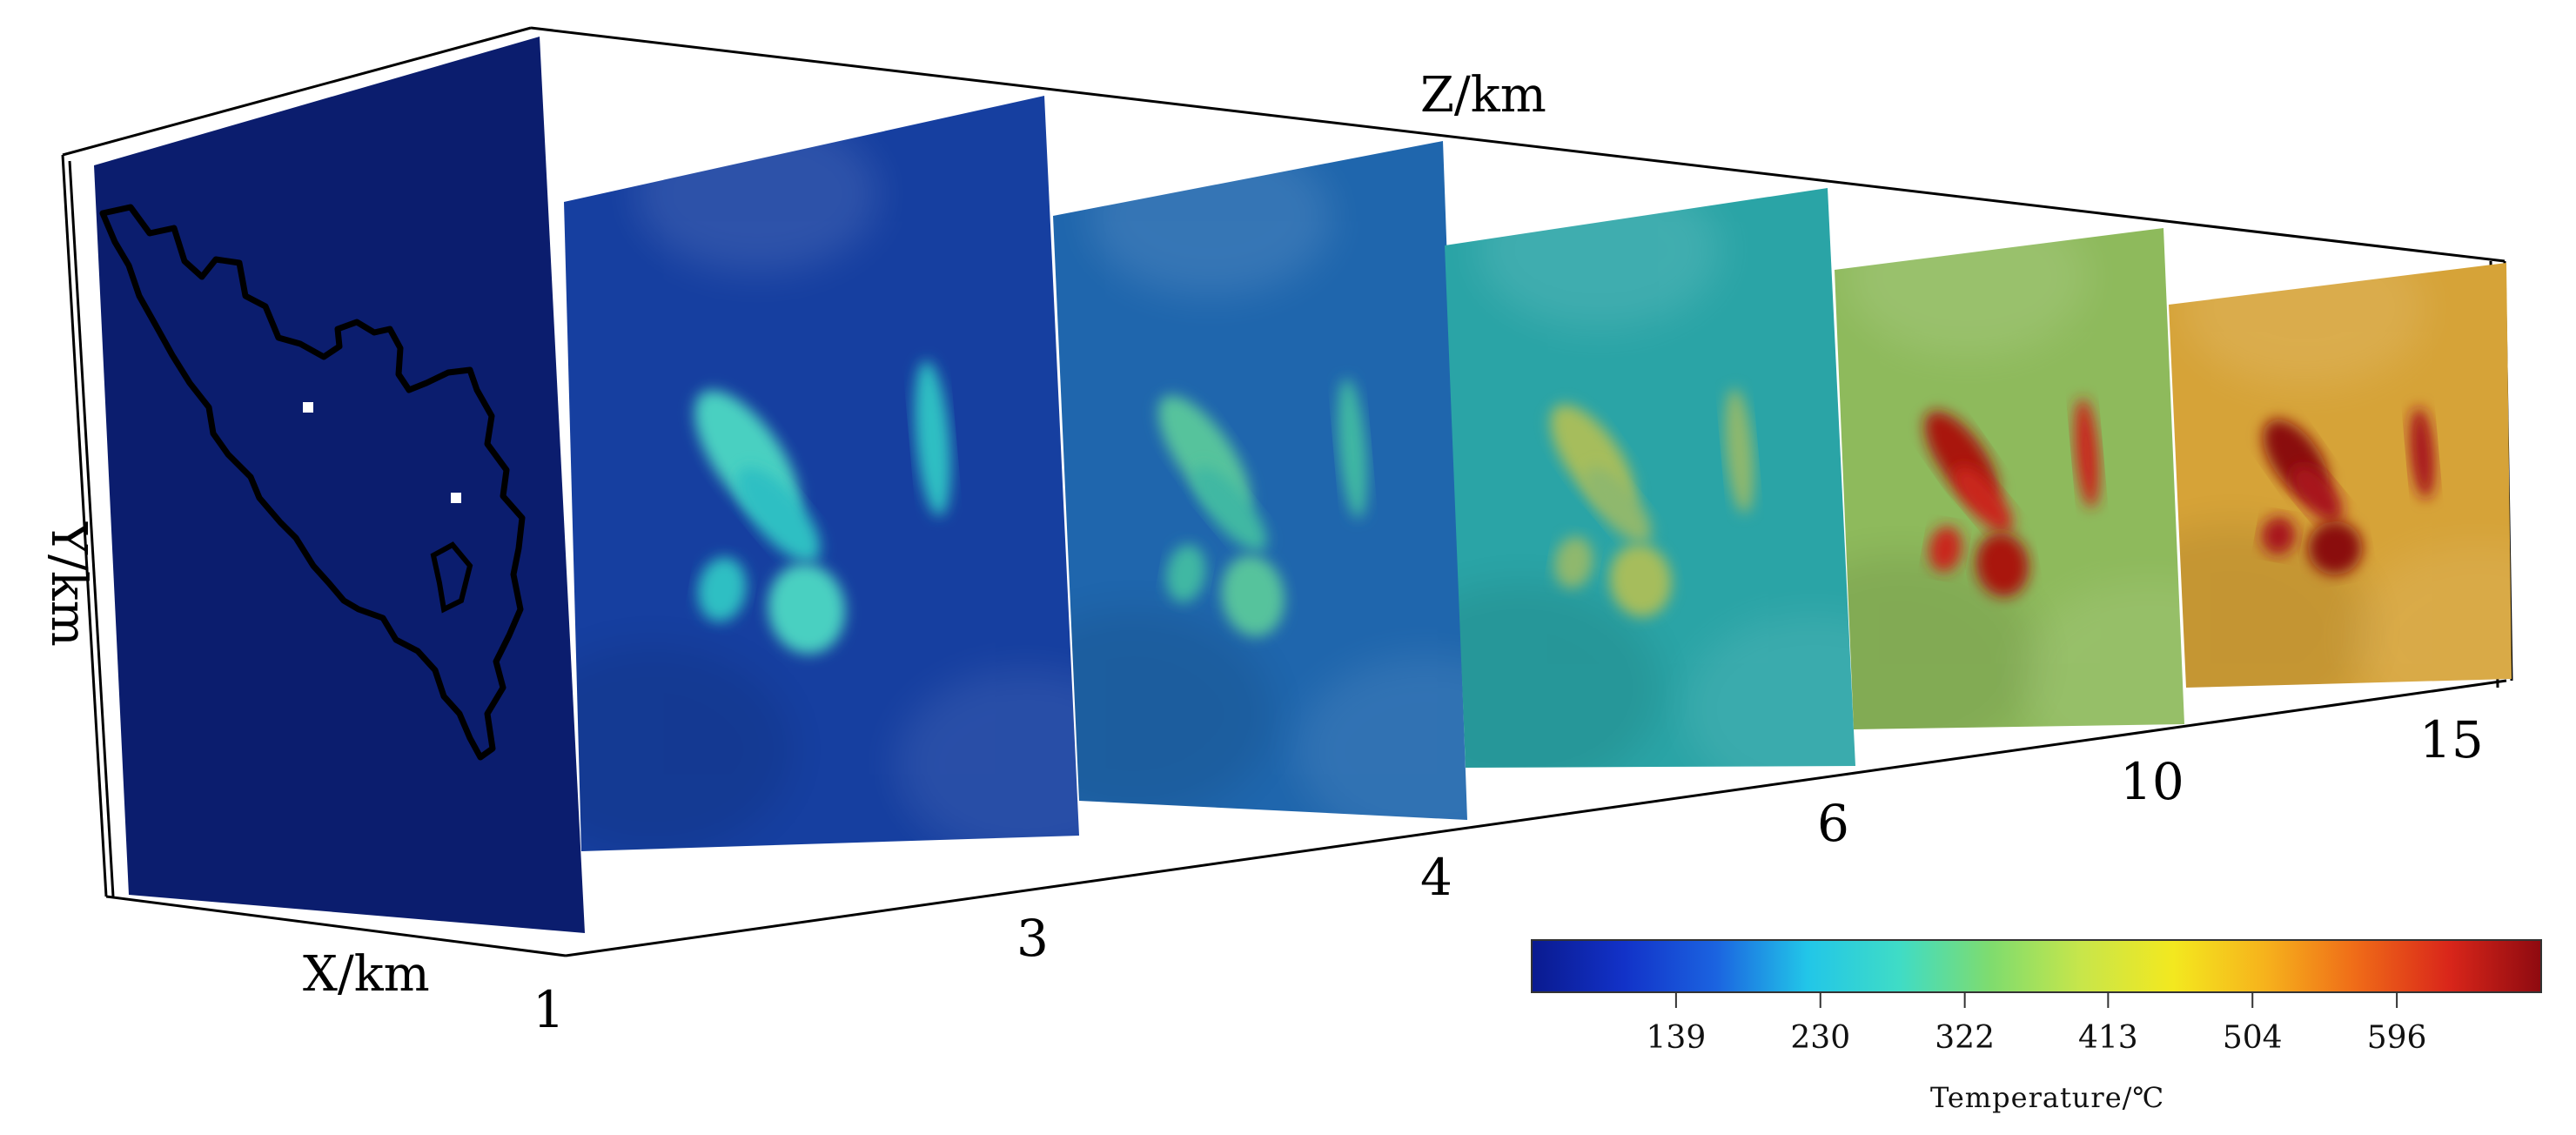 The image size is (2576, 1135). Describe the element at coordinates (2152, 781) in the screenshot. I see `depth-label-10: 10` at that location.